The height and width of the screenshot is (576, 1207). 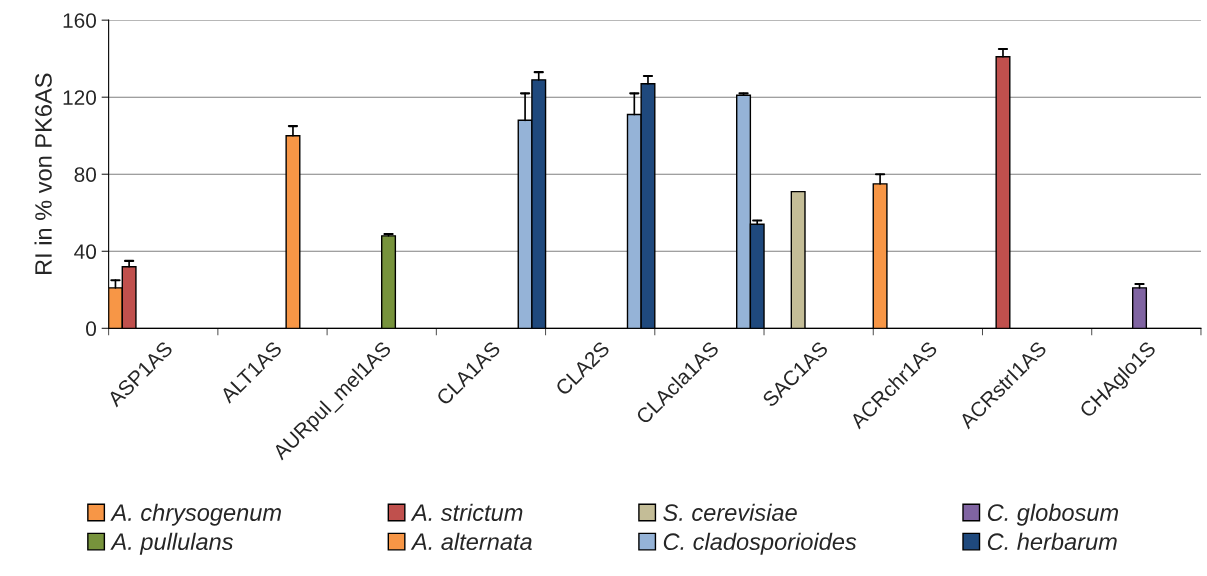 What do you see at coordinates (730, 512) in the screenshot?
I see `legend-label: S. cerevisiae` at bounding box center [730, 512].